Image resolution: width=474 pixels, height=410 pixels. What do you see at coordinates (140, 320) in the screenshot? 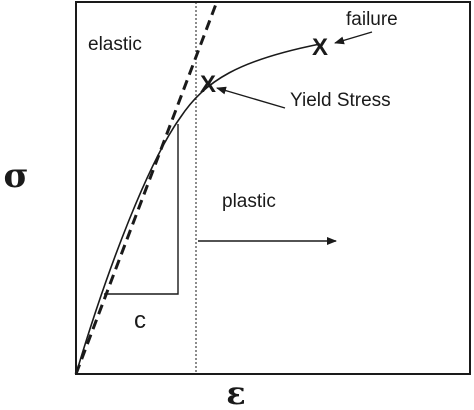
I see `slope-label: c` at bounding box center [140, 320].